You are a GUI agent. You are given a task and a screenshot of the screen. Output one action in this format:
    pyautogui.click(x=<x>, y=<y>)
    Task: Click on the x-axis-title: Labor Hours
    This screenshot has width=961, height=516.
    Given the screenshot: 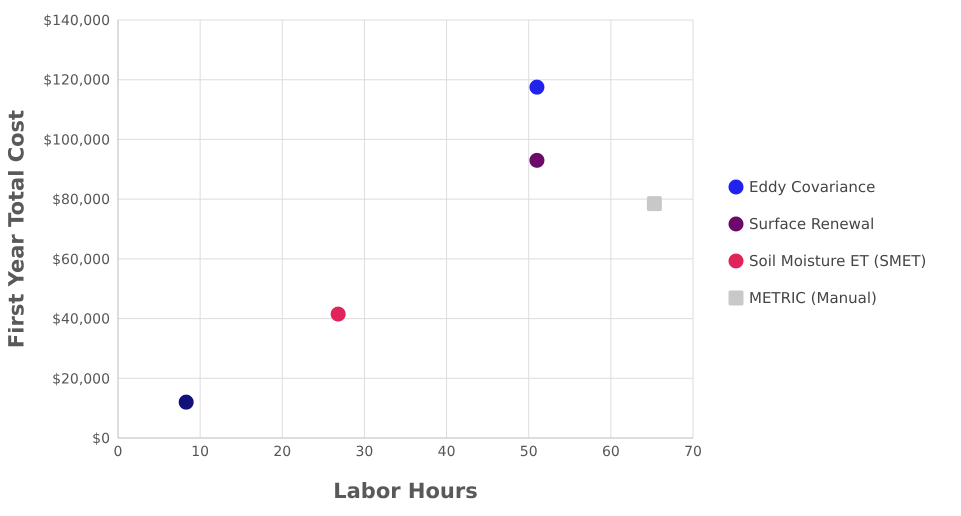 What is the action you would take?
    pyautogui.click(x=405, y=491)
    